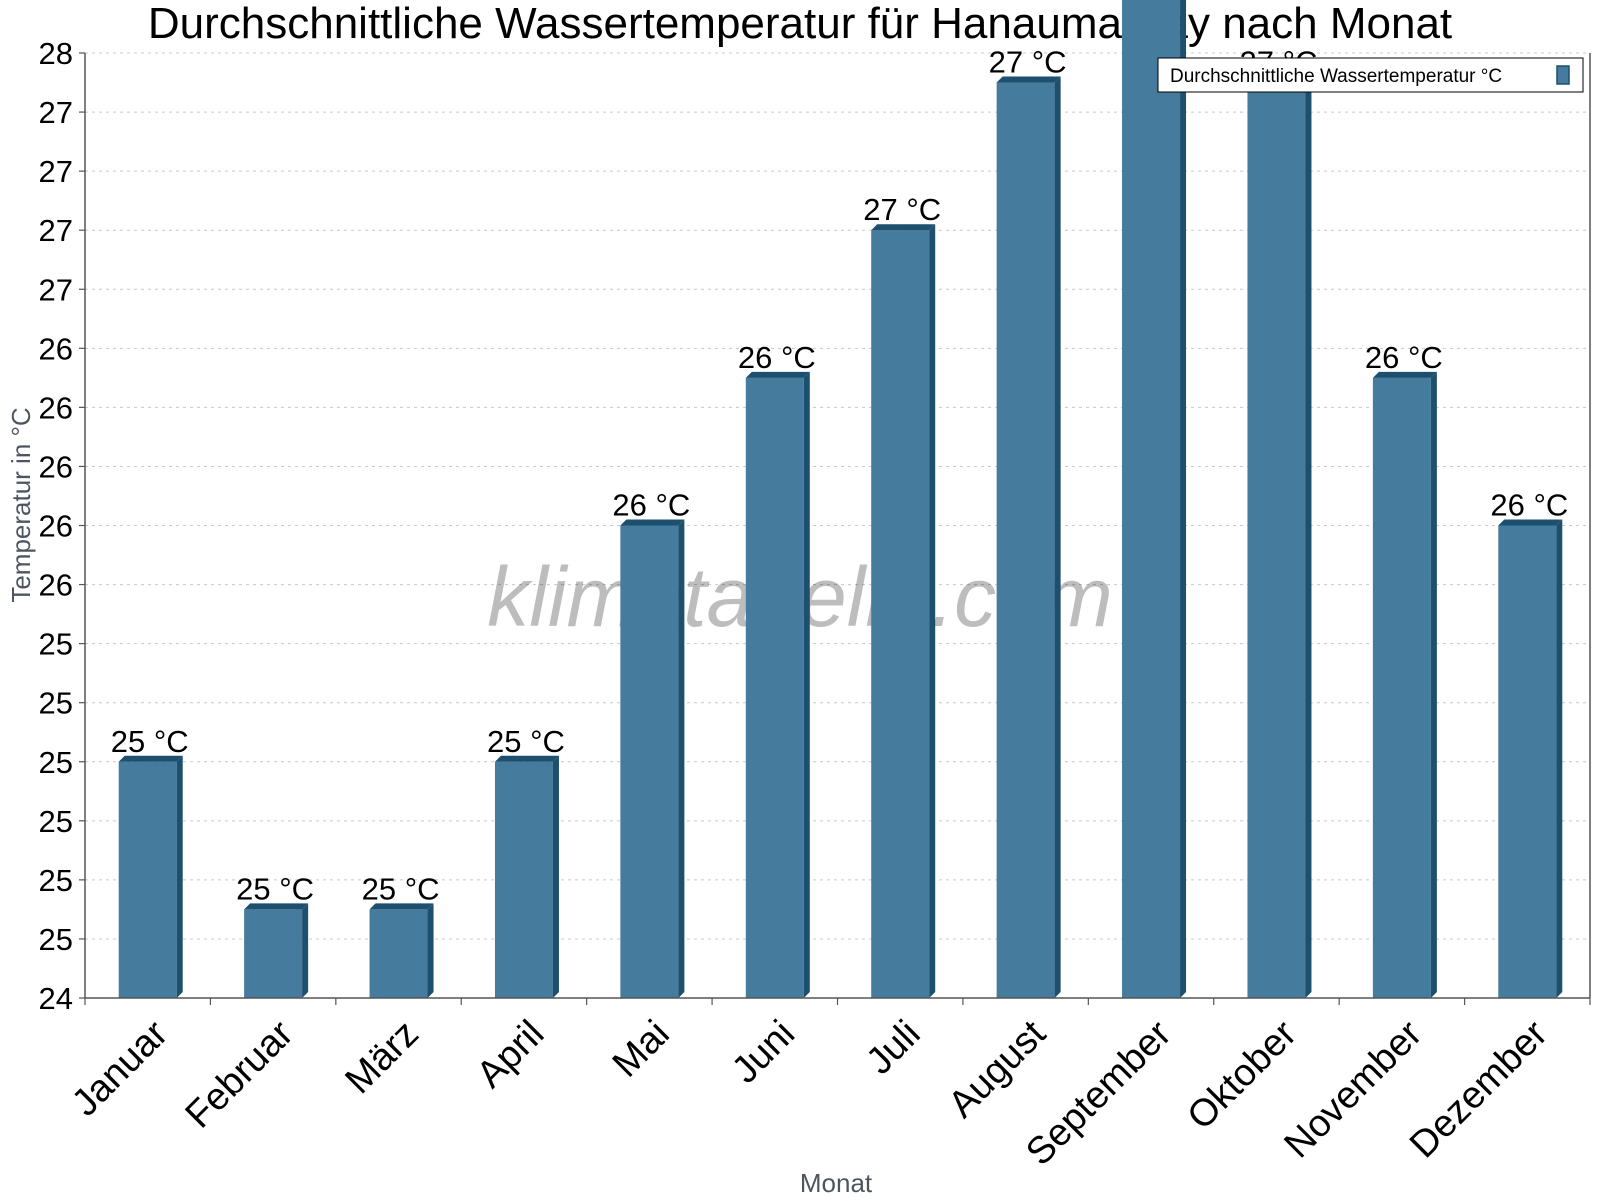 Image resolution: width=1600 pixels, height=1200 pixels. I want to click on legend-swatch, so click(1563, 75).